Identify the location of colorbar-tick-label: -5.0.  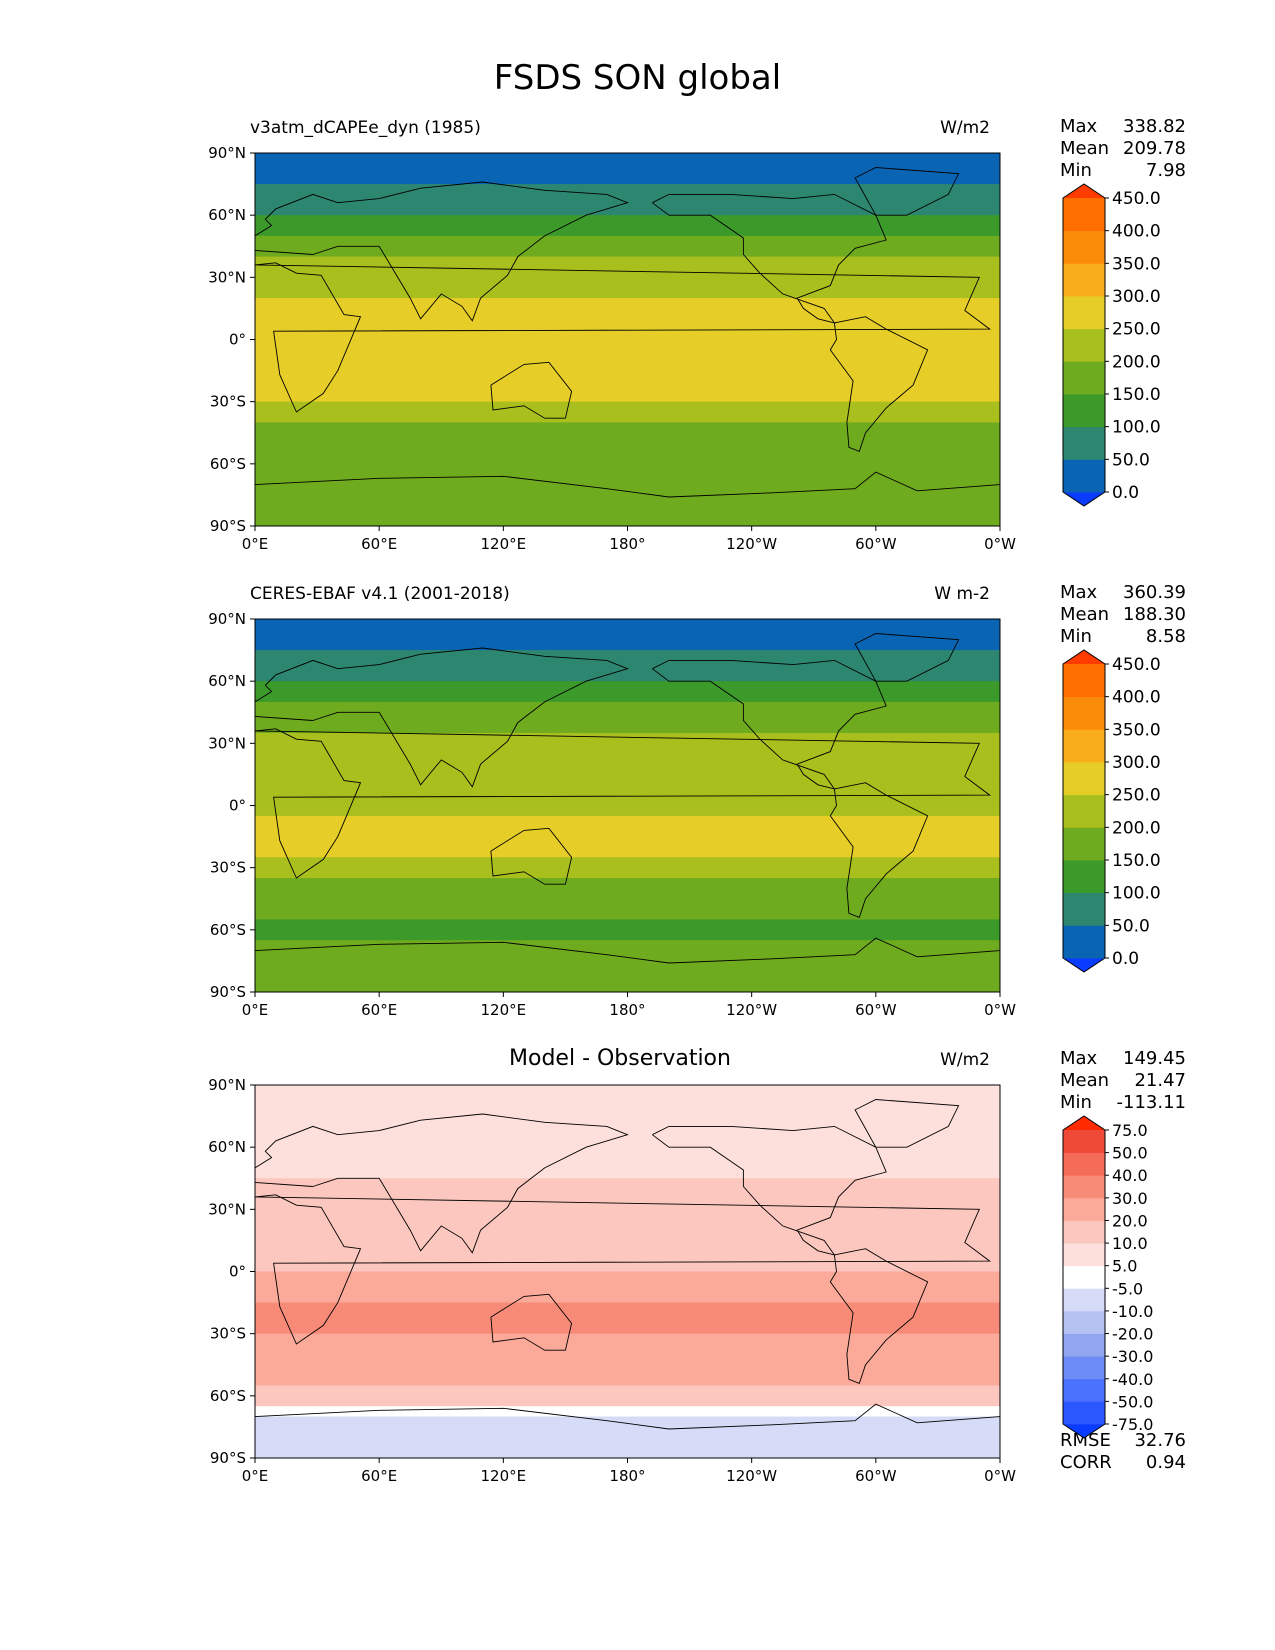
(1127, 1288).